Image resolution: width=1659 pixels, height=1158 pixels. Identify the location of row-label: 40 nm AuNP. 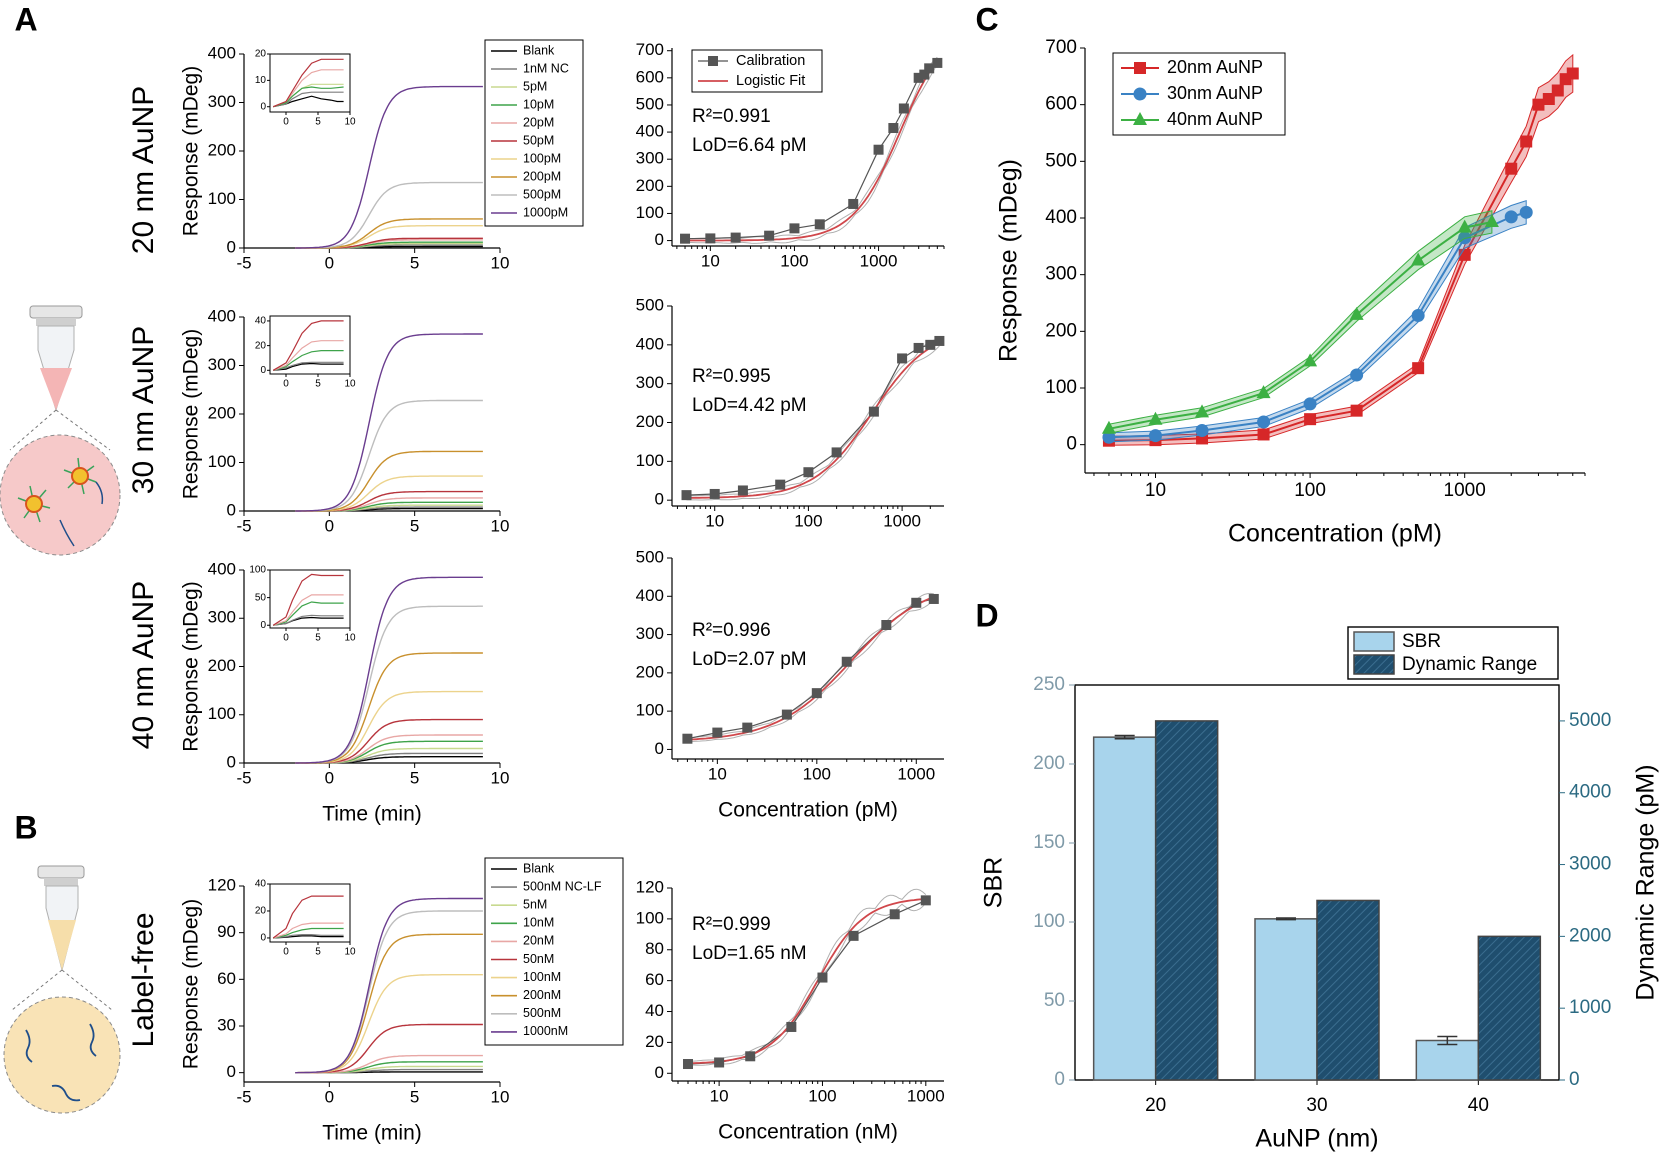
(143, 665).